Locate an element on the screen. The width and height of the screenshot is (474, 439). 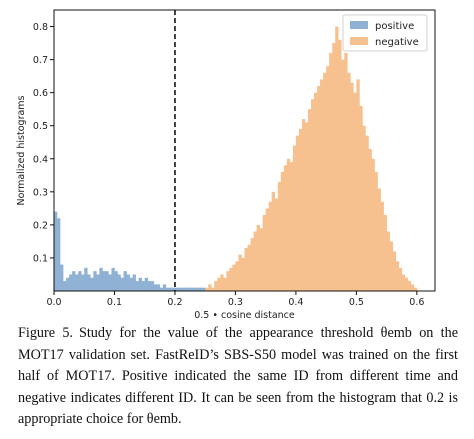
legend-label-positive: positive is located at coordinates (394, 26).